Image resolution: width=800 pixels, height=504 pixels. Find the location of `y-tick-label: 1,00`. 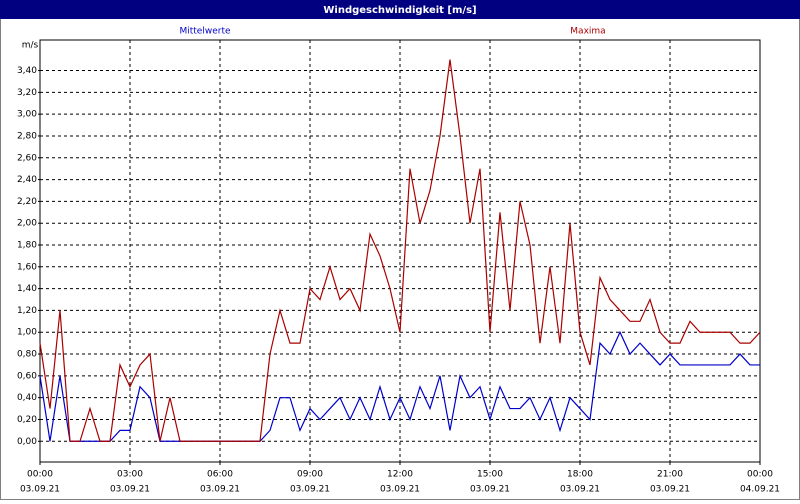

y-tick-label: 1,00 is located at coordinates (27, 333).